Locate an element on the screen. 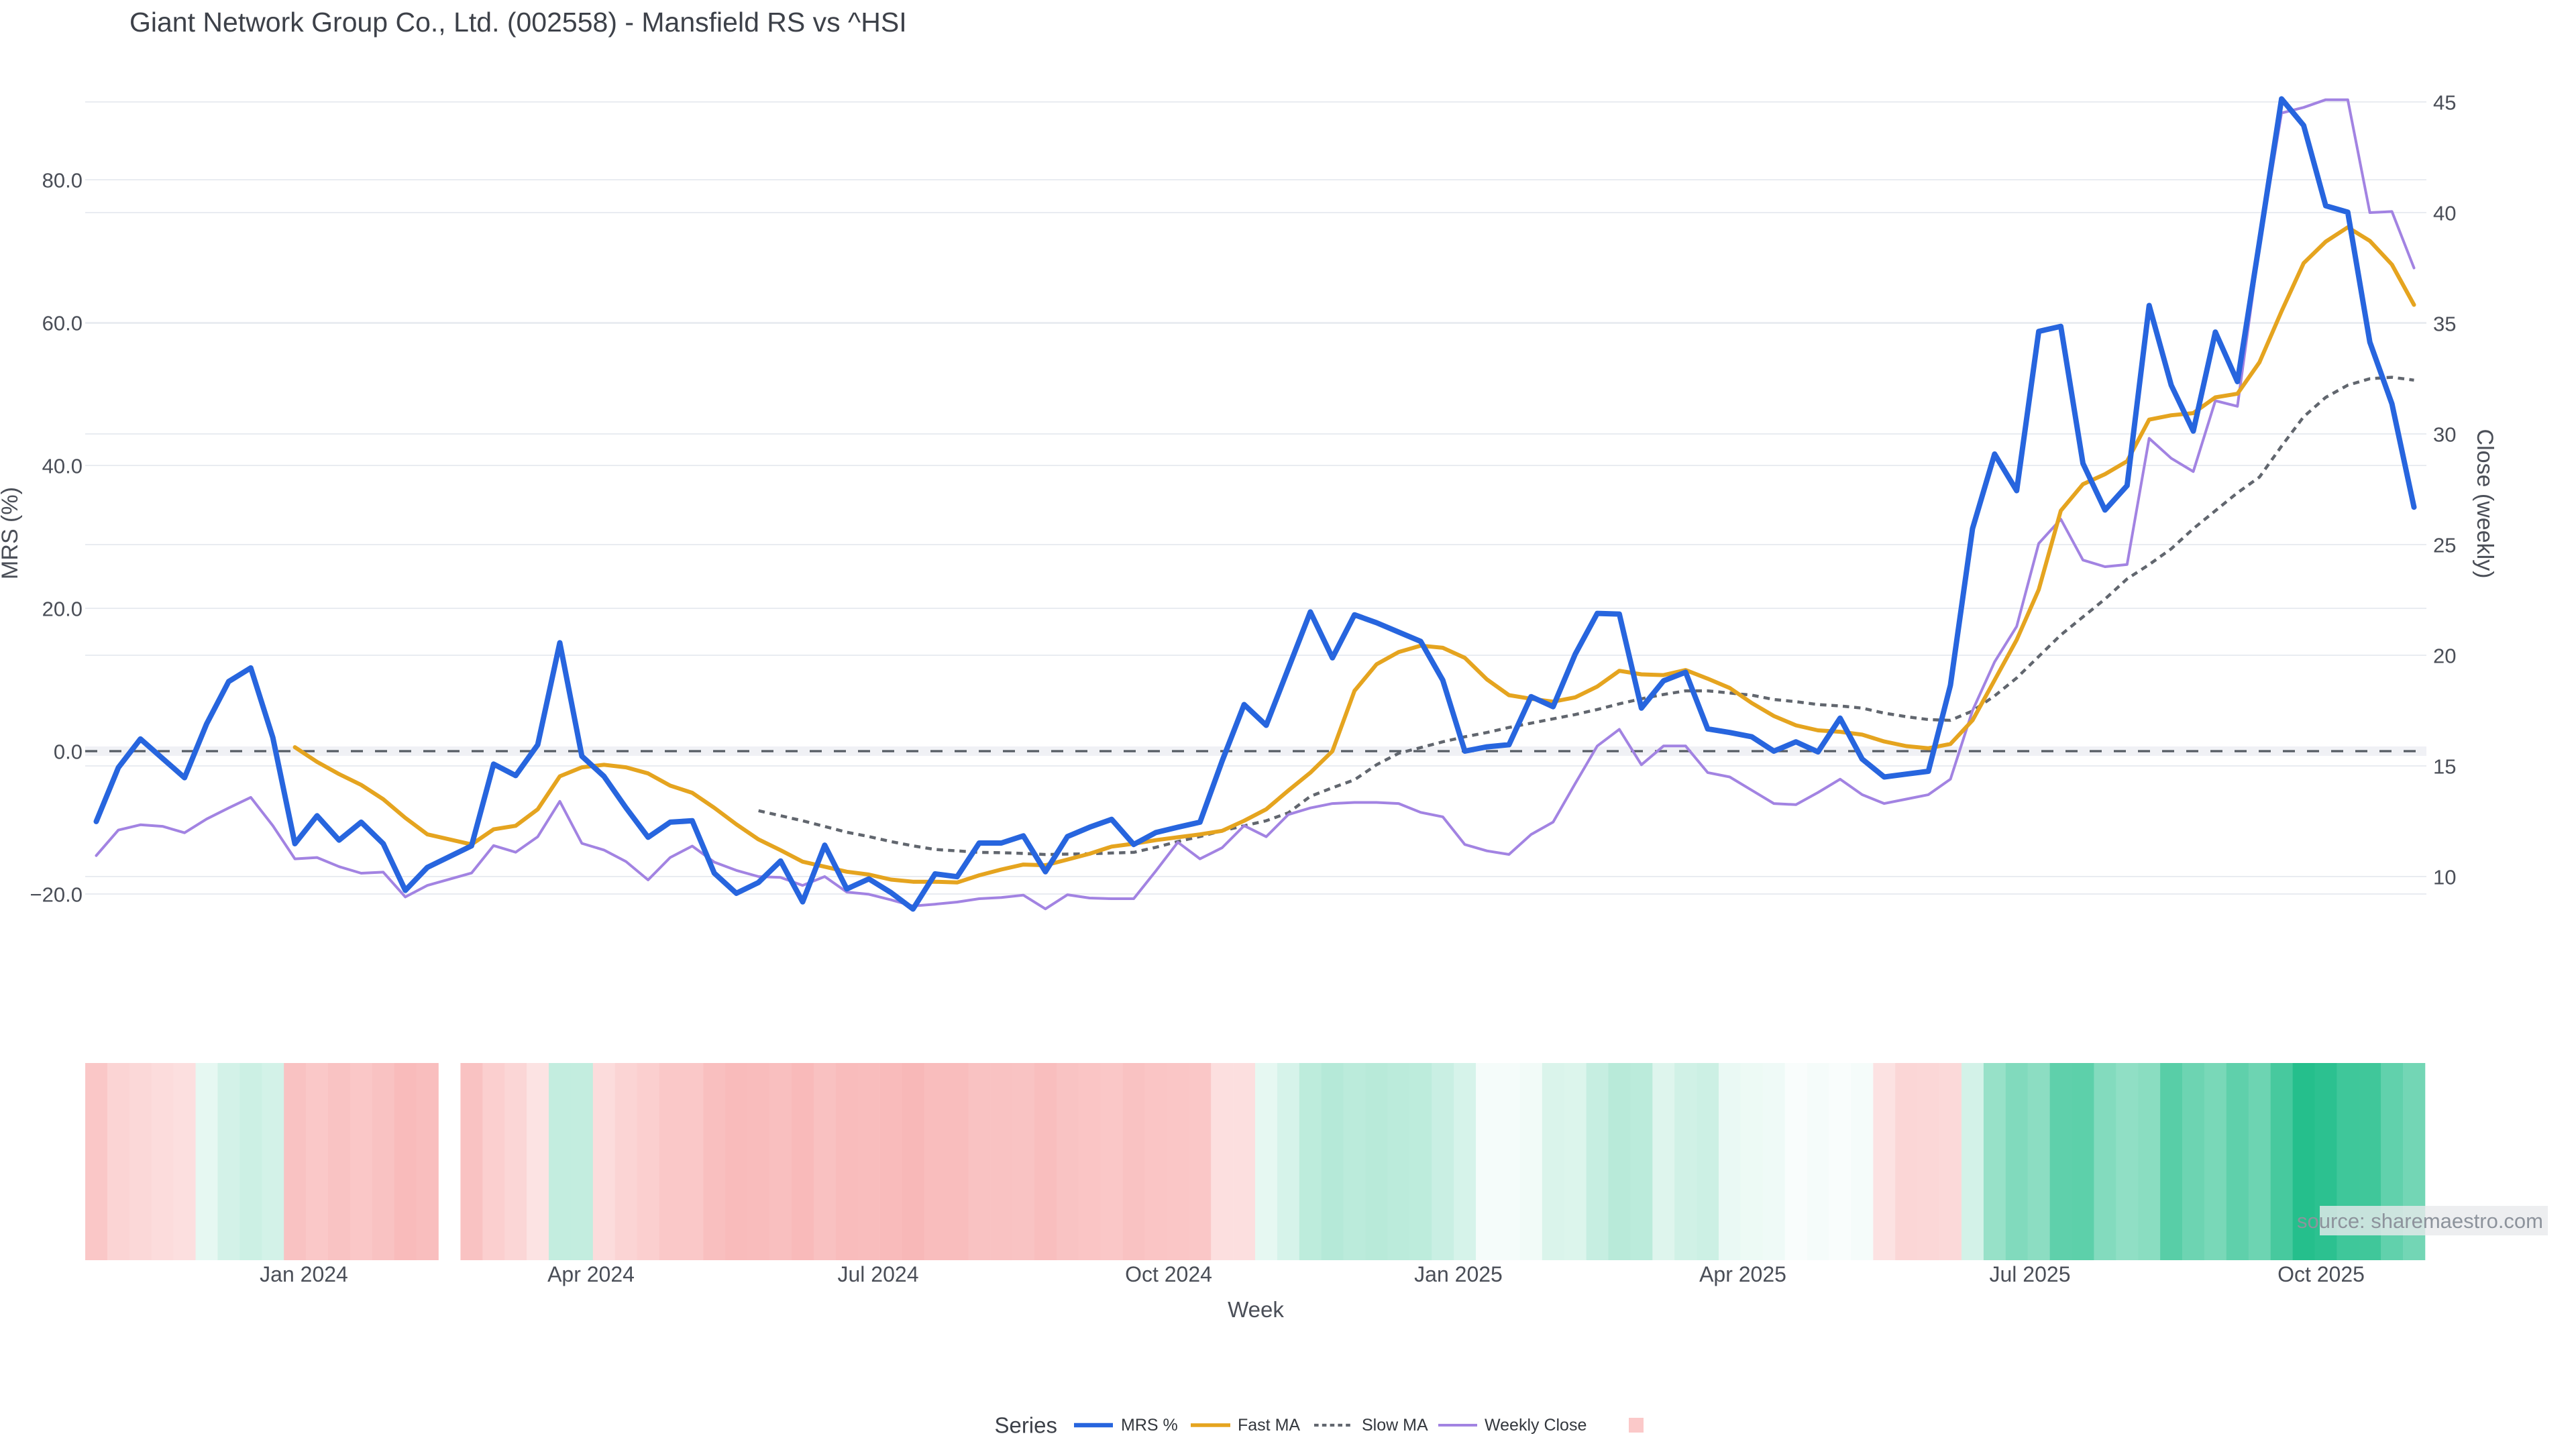  svg-text: 10 is located at coordinates (2444, 878).